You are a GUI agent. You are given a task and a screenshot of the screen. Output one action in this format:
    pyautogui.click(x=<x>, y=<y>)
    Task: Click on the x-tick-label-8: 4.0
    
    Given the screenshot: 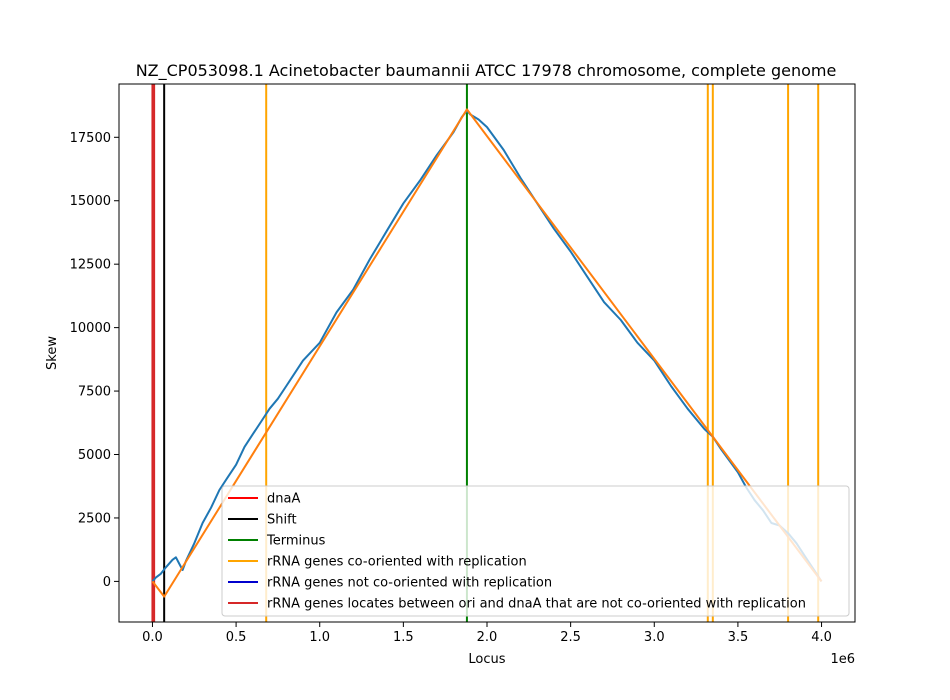 What is the action you would take?
    pyautogui.click(x=821, y=637)
    